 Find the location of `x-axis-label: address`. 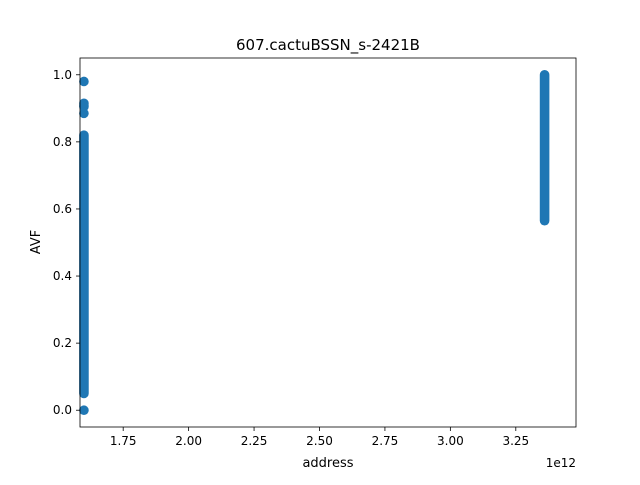

x-axis-label: address is located at coordinates (327, 463).